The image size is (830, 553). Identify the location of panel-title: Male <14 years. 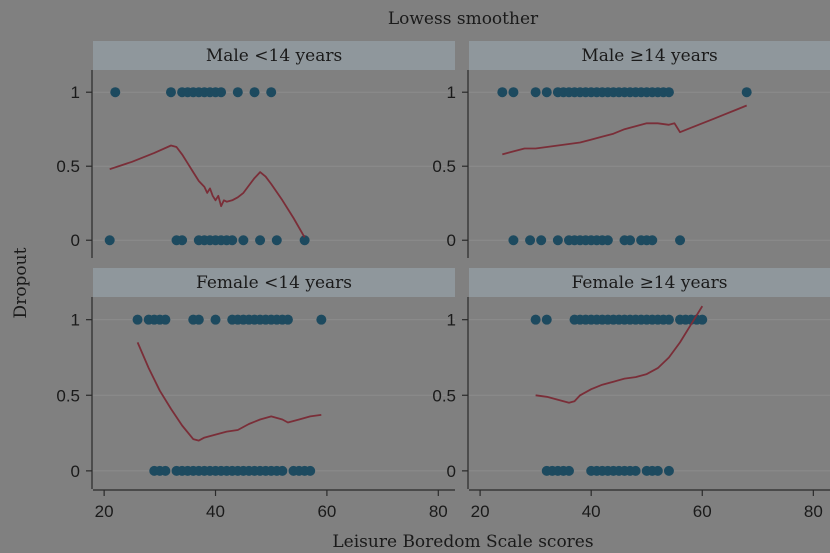
(274, 56).